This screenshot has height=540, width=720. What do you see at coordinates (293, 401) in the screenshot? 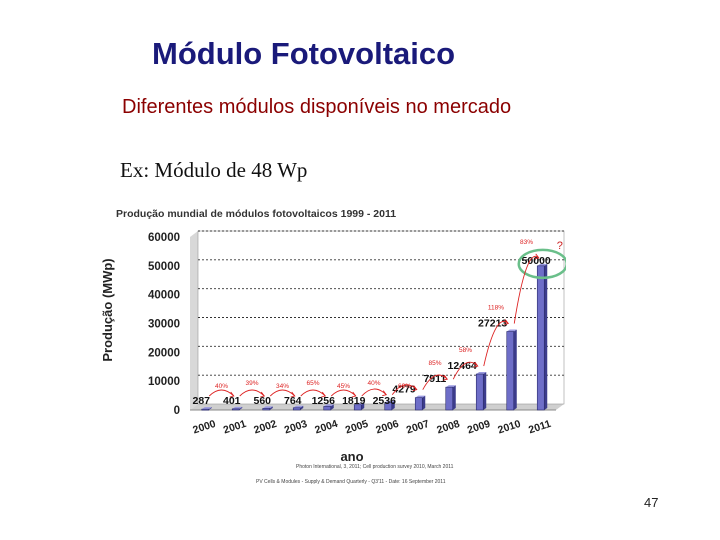
I see `value-label: 764` at bounding box center [293, 401].